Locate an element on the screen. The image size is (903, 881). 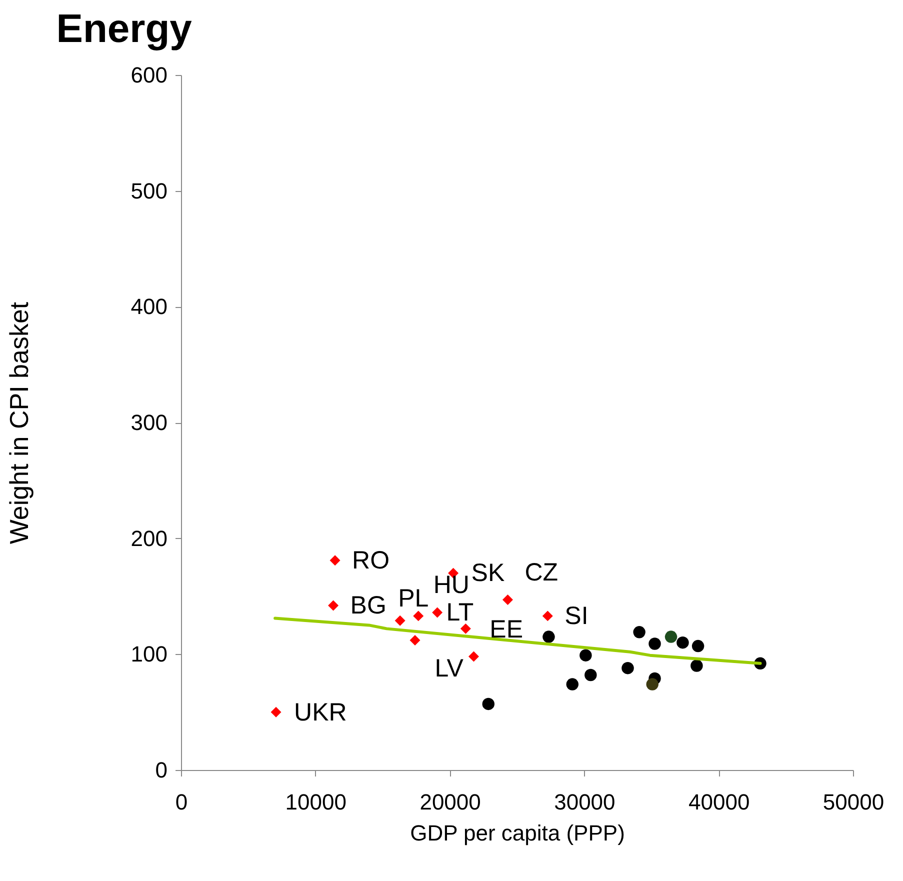
chart-title: Energy is located at coordinates (124, 29).